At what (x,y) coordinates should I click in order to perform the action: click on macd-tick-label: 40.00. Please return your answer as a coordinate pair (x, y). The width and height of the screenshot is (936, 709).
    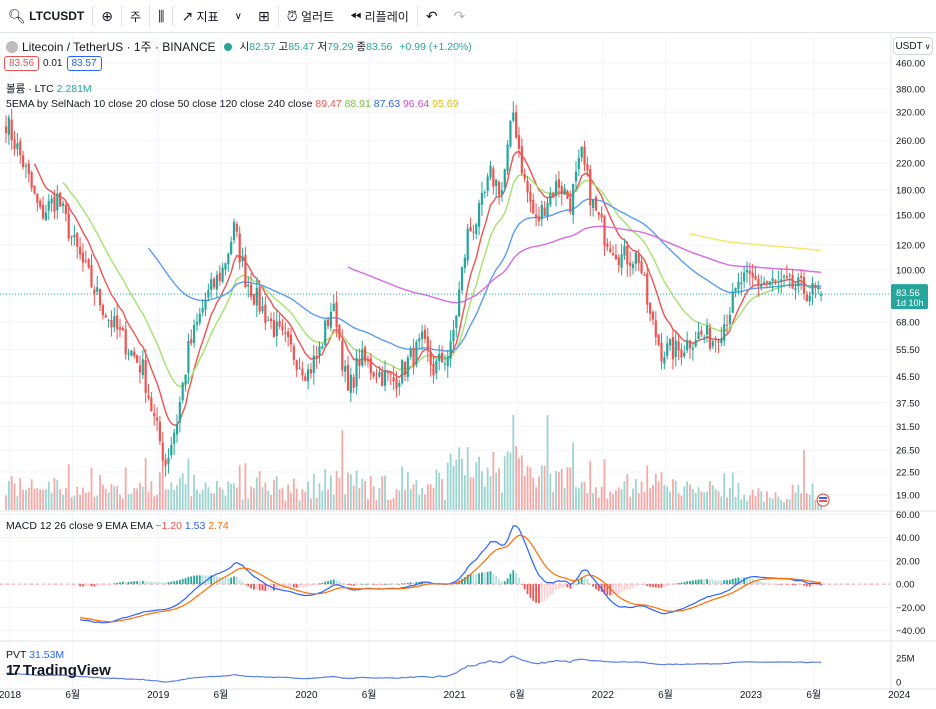
    Looking at the image, I should click on (908, 538).